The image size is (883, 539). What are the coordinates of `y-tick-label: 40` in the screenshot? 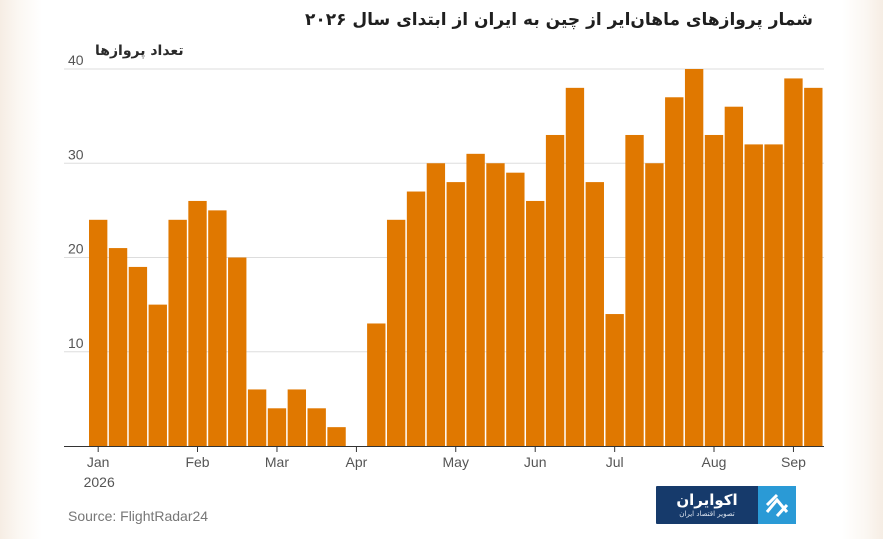 It's located at (76, 60).